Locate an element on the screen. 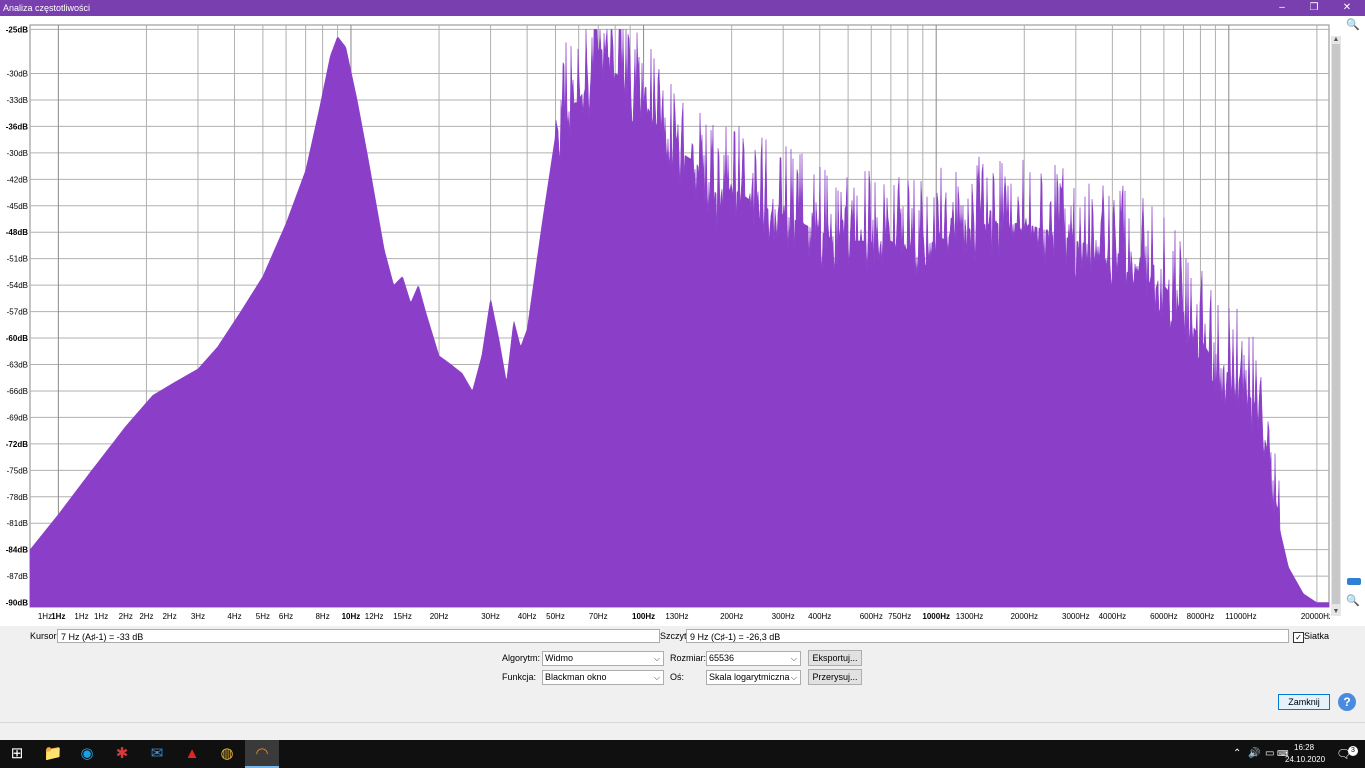 The height and width of the screenshot is (768, 1365). y-tick-label: -48dB is located at coordinates (17, 232).